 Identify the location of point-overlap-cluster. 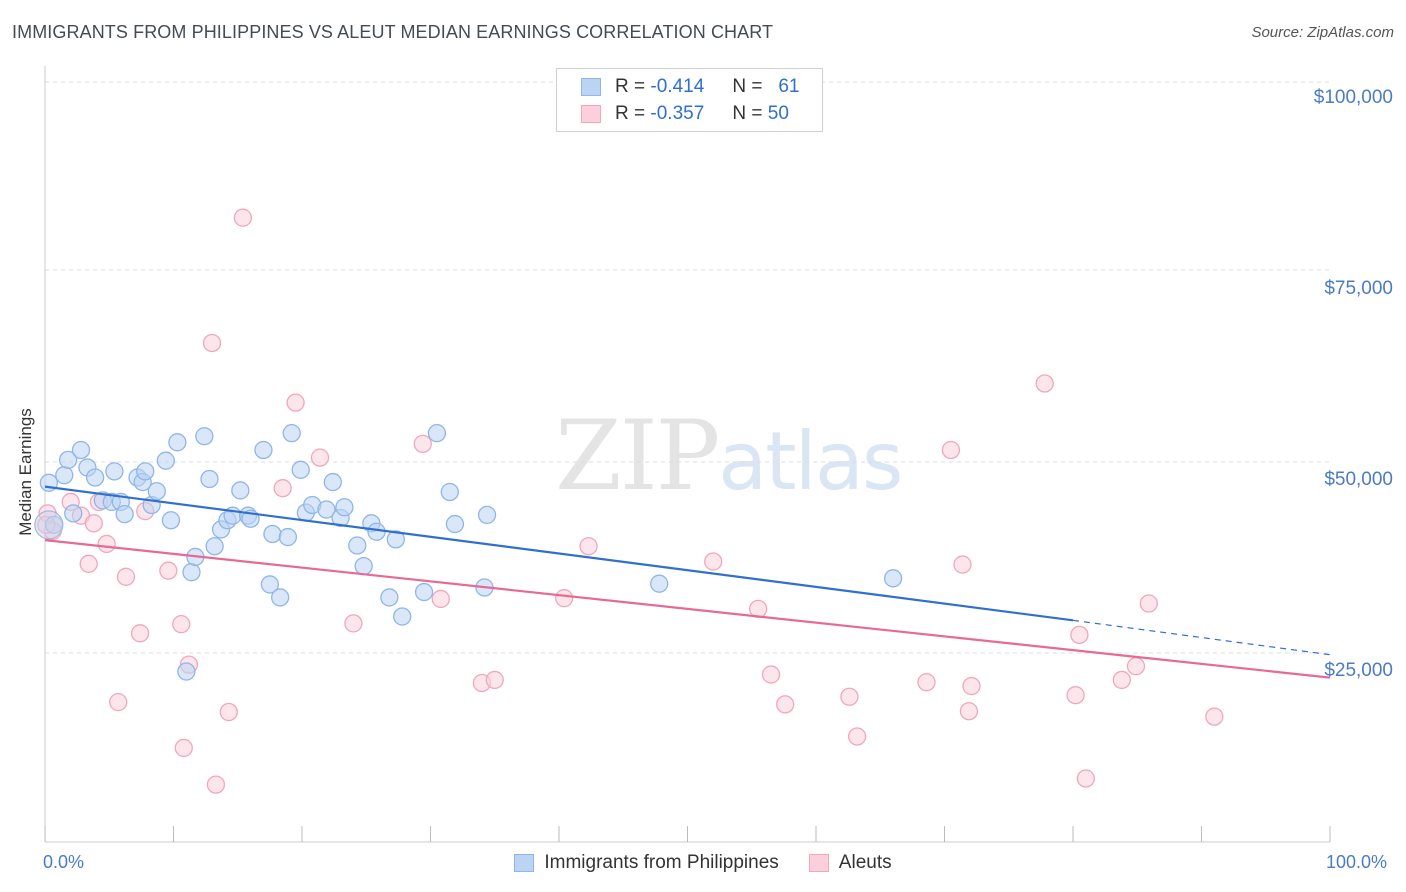
(49, 525).